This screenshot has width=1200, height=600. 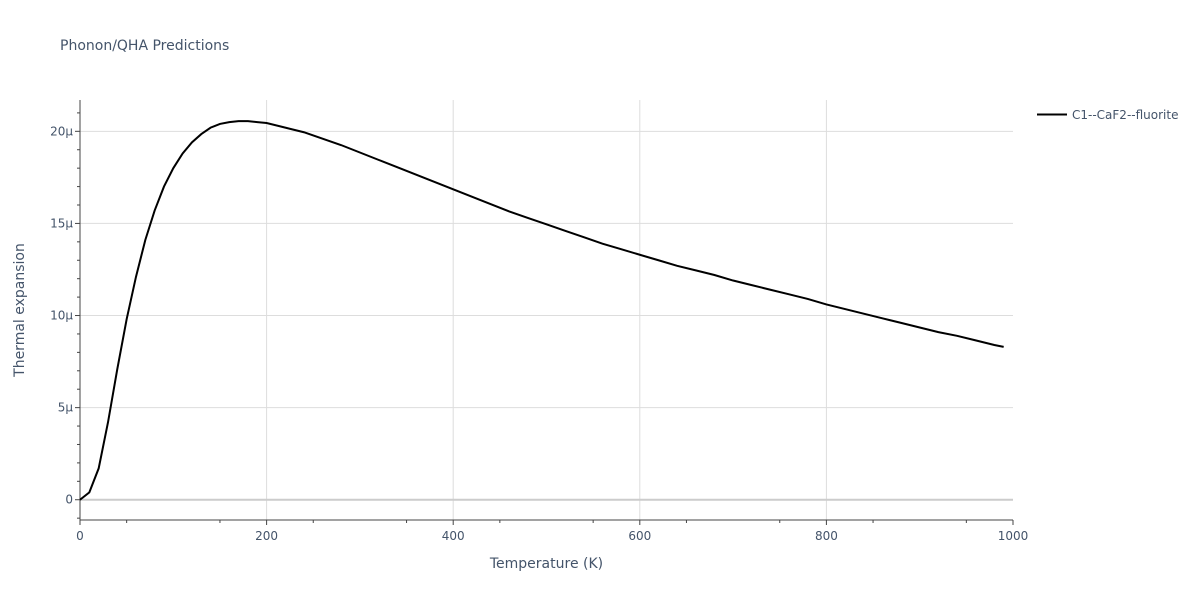 What do you see at coordinates (69, 500) in the screenshot?
I see `y-tick-label: 0` at bounding box center [69, 500].